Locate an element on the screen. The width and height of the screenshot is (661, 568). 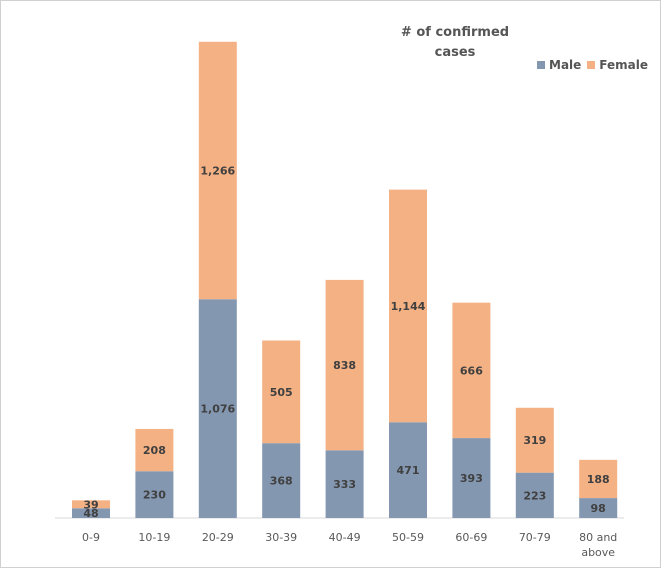
x-tick-label-70-79: 70-79 is located at coordinates (535, 537).